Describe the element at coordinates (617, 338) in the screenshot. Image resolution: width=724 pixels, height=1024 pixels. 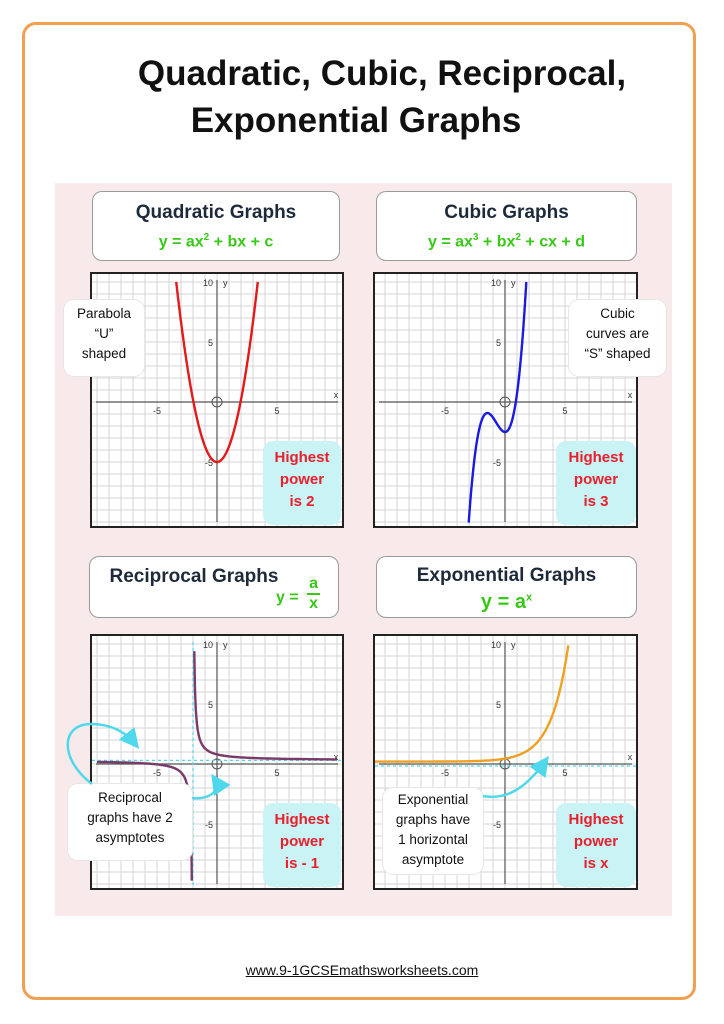
I see `cubic-callout: Cubic curves are “S” shaped` at that location.